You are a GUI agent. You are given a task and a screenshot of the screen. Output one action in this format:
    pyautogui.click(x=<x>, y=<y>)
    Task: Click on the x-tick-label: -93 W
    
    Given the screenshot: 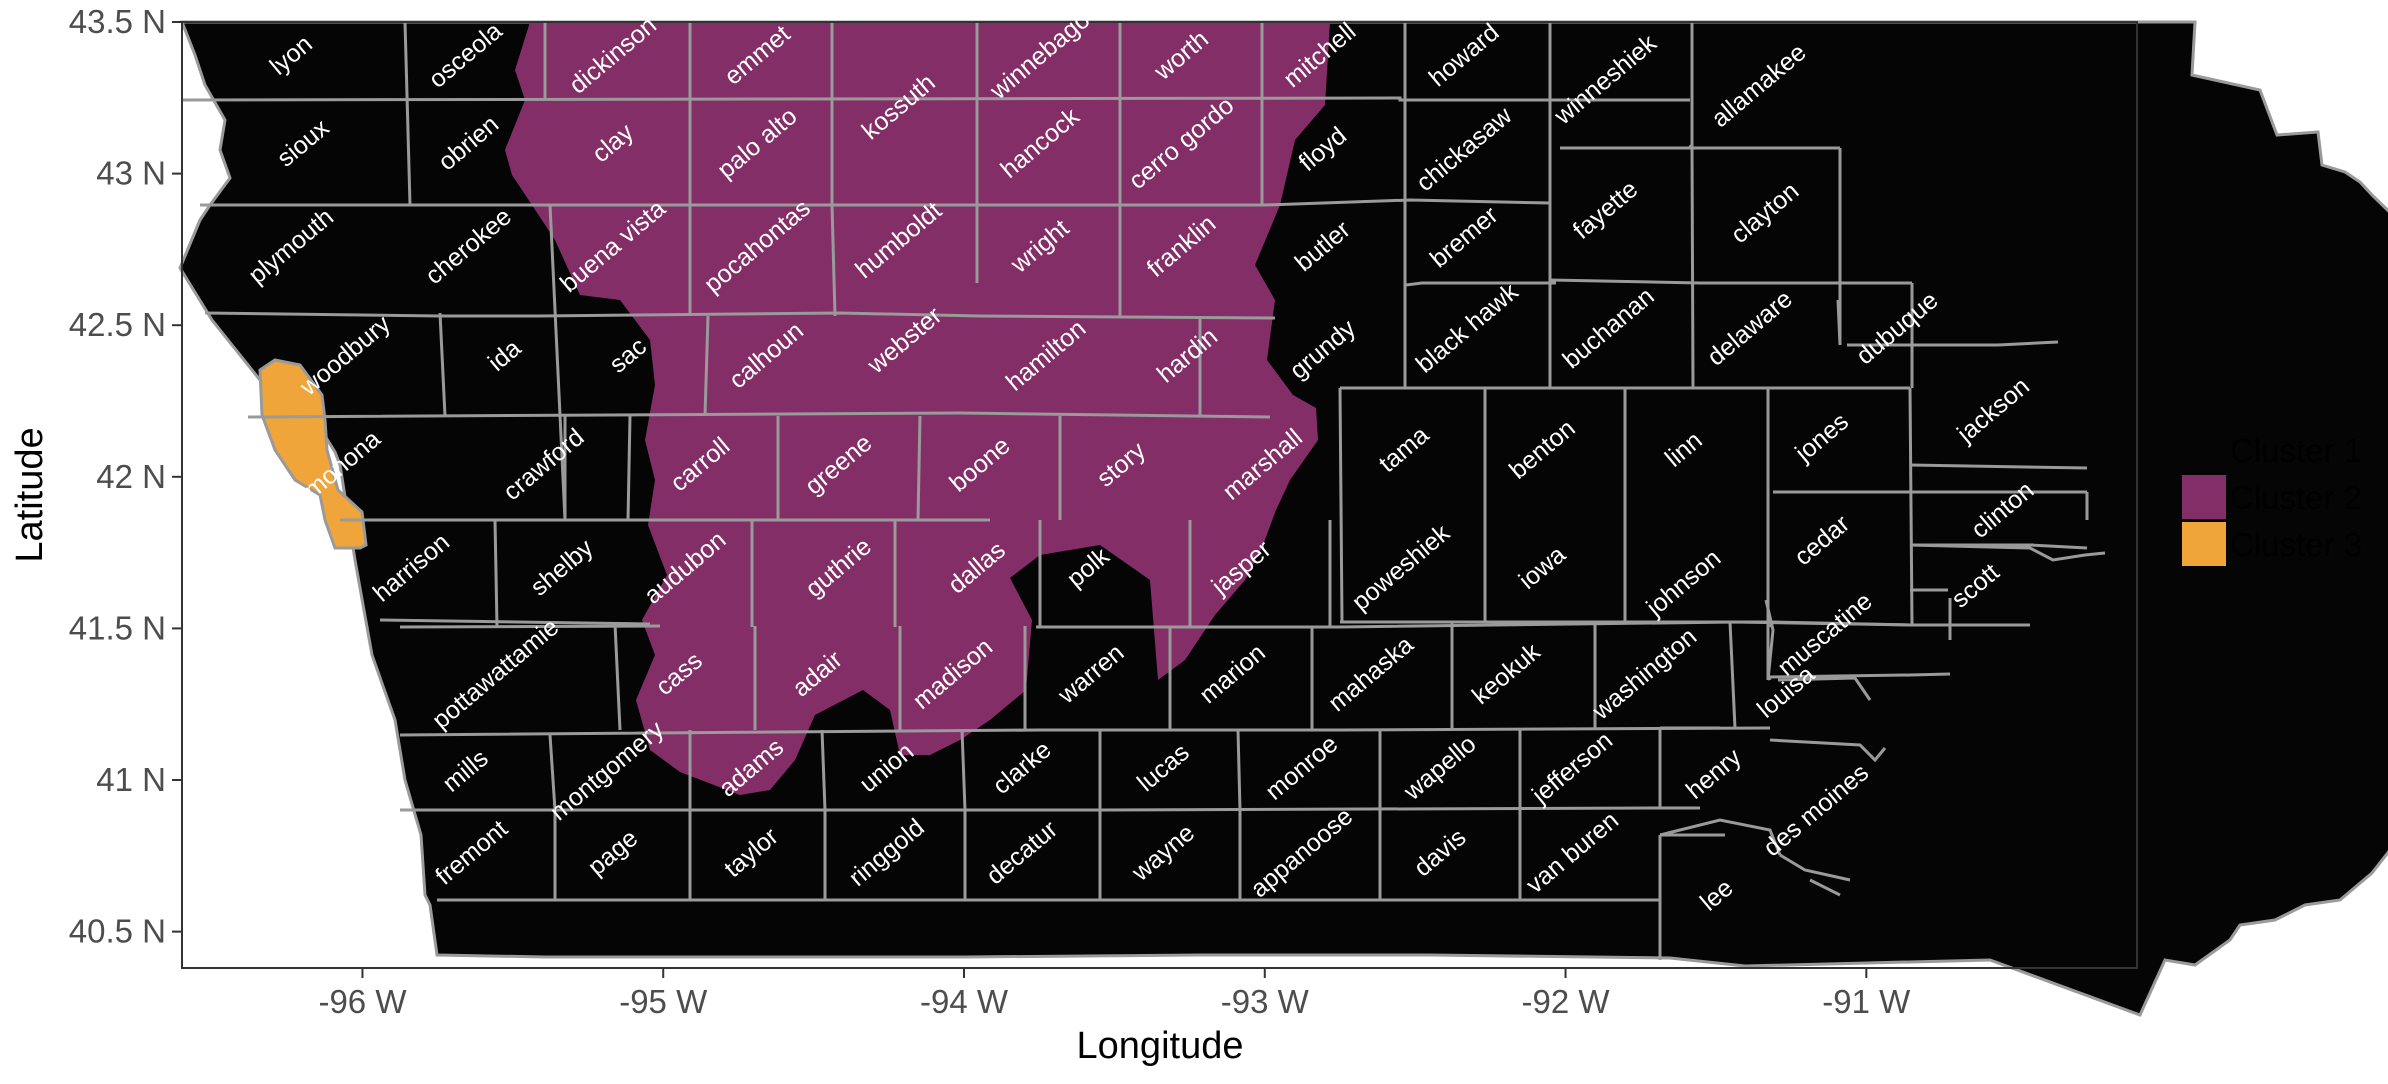 What is the action you would take?
    pyautogui.click(x=1265, y=1001)
    